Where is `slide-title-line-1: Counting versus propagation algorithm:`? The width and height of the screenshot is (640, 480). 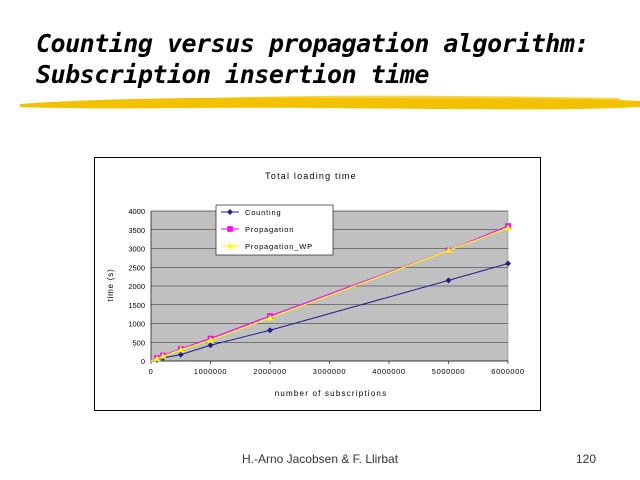
slide-title-line-1: Counting versus propagation algorithm: is located at coordinates (312, 43).